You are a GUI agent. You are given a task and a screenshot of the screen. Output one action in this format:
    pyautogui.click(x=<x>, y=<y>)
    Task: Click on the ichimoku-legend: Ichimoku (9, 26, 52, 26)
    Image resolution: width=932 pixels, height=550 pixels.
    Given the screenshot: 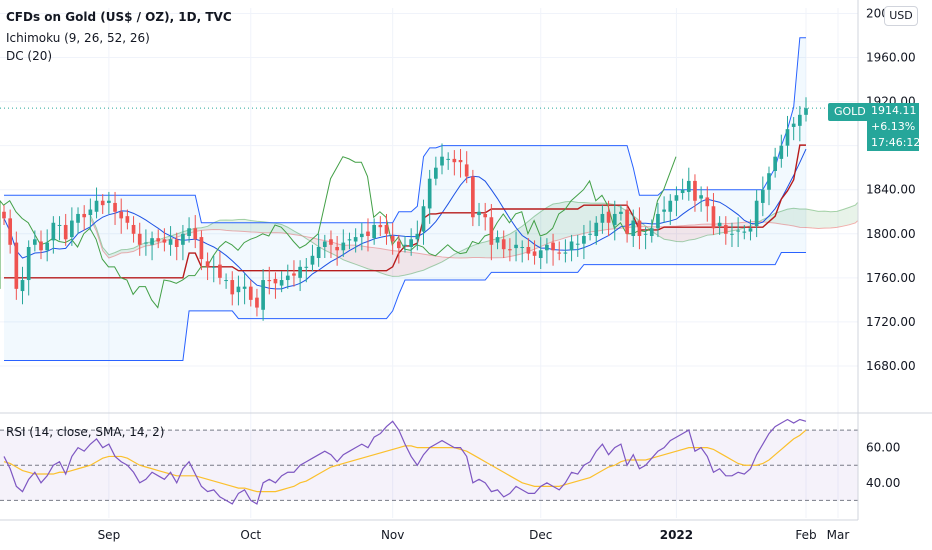 What is the action you would take?
    pyautogui.click(x=78, y=38)
    